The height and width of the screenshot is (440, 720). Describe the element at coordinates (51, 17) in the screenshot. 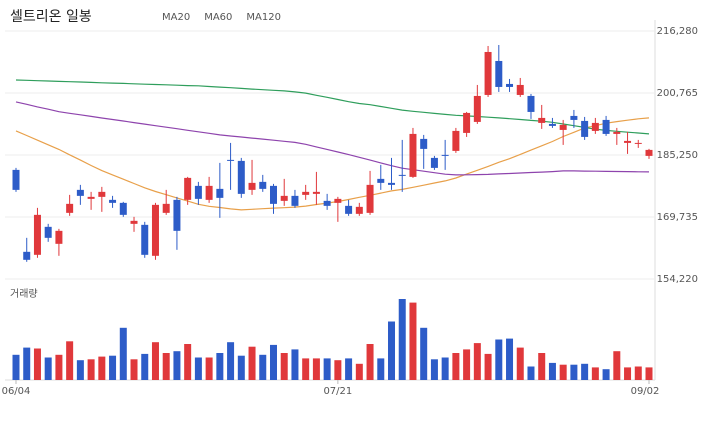

I see `chart-title: 셀트리온 일봉` at that location.